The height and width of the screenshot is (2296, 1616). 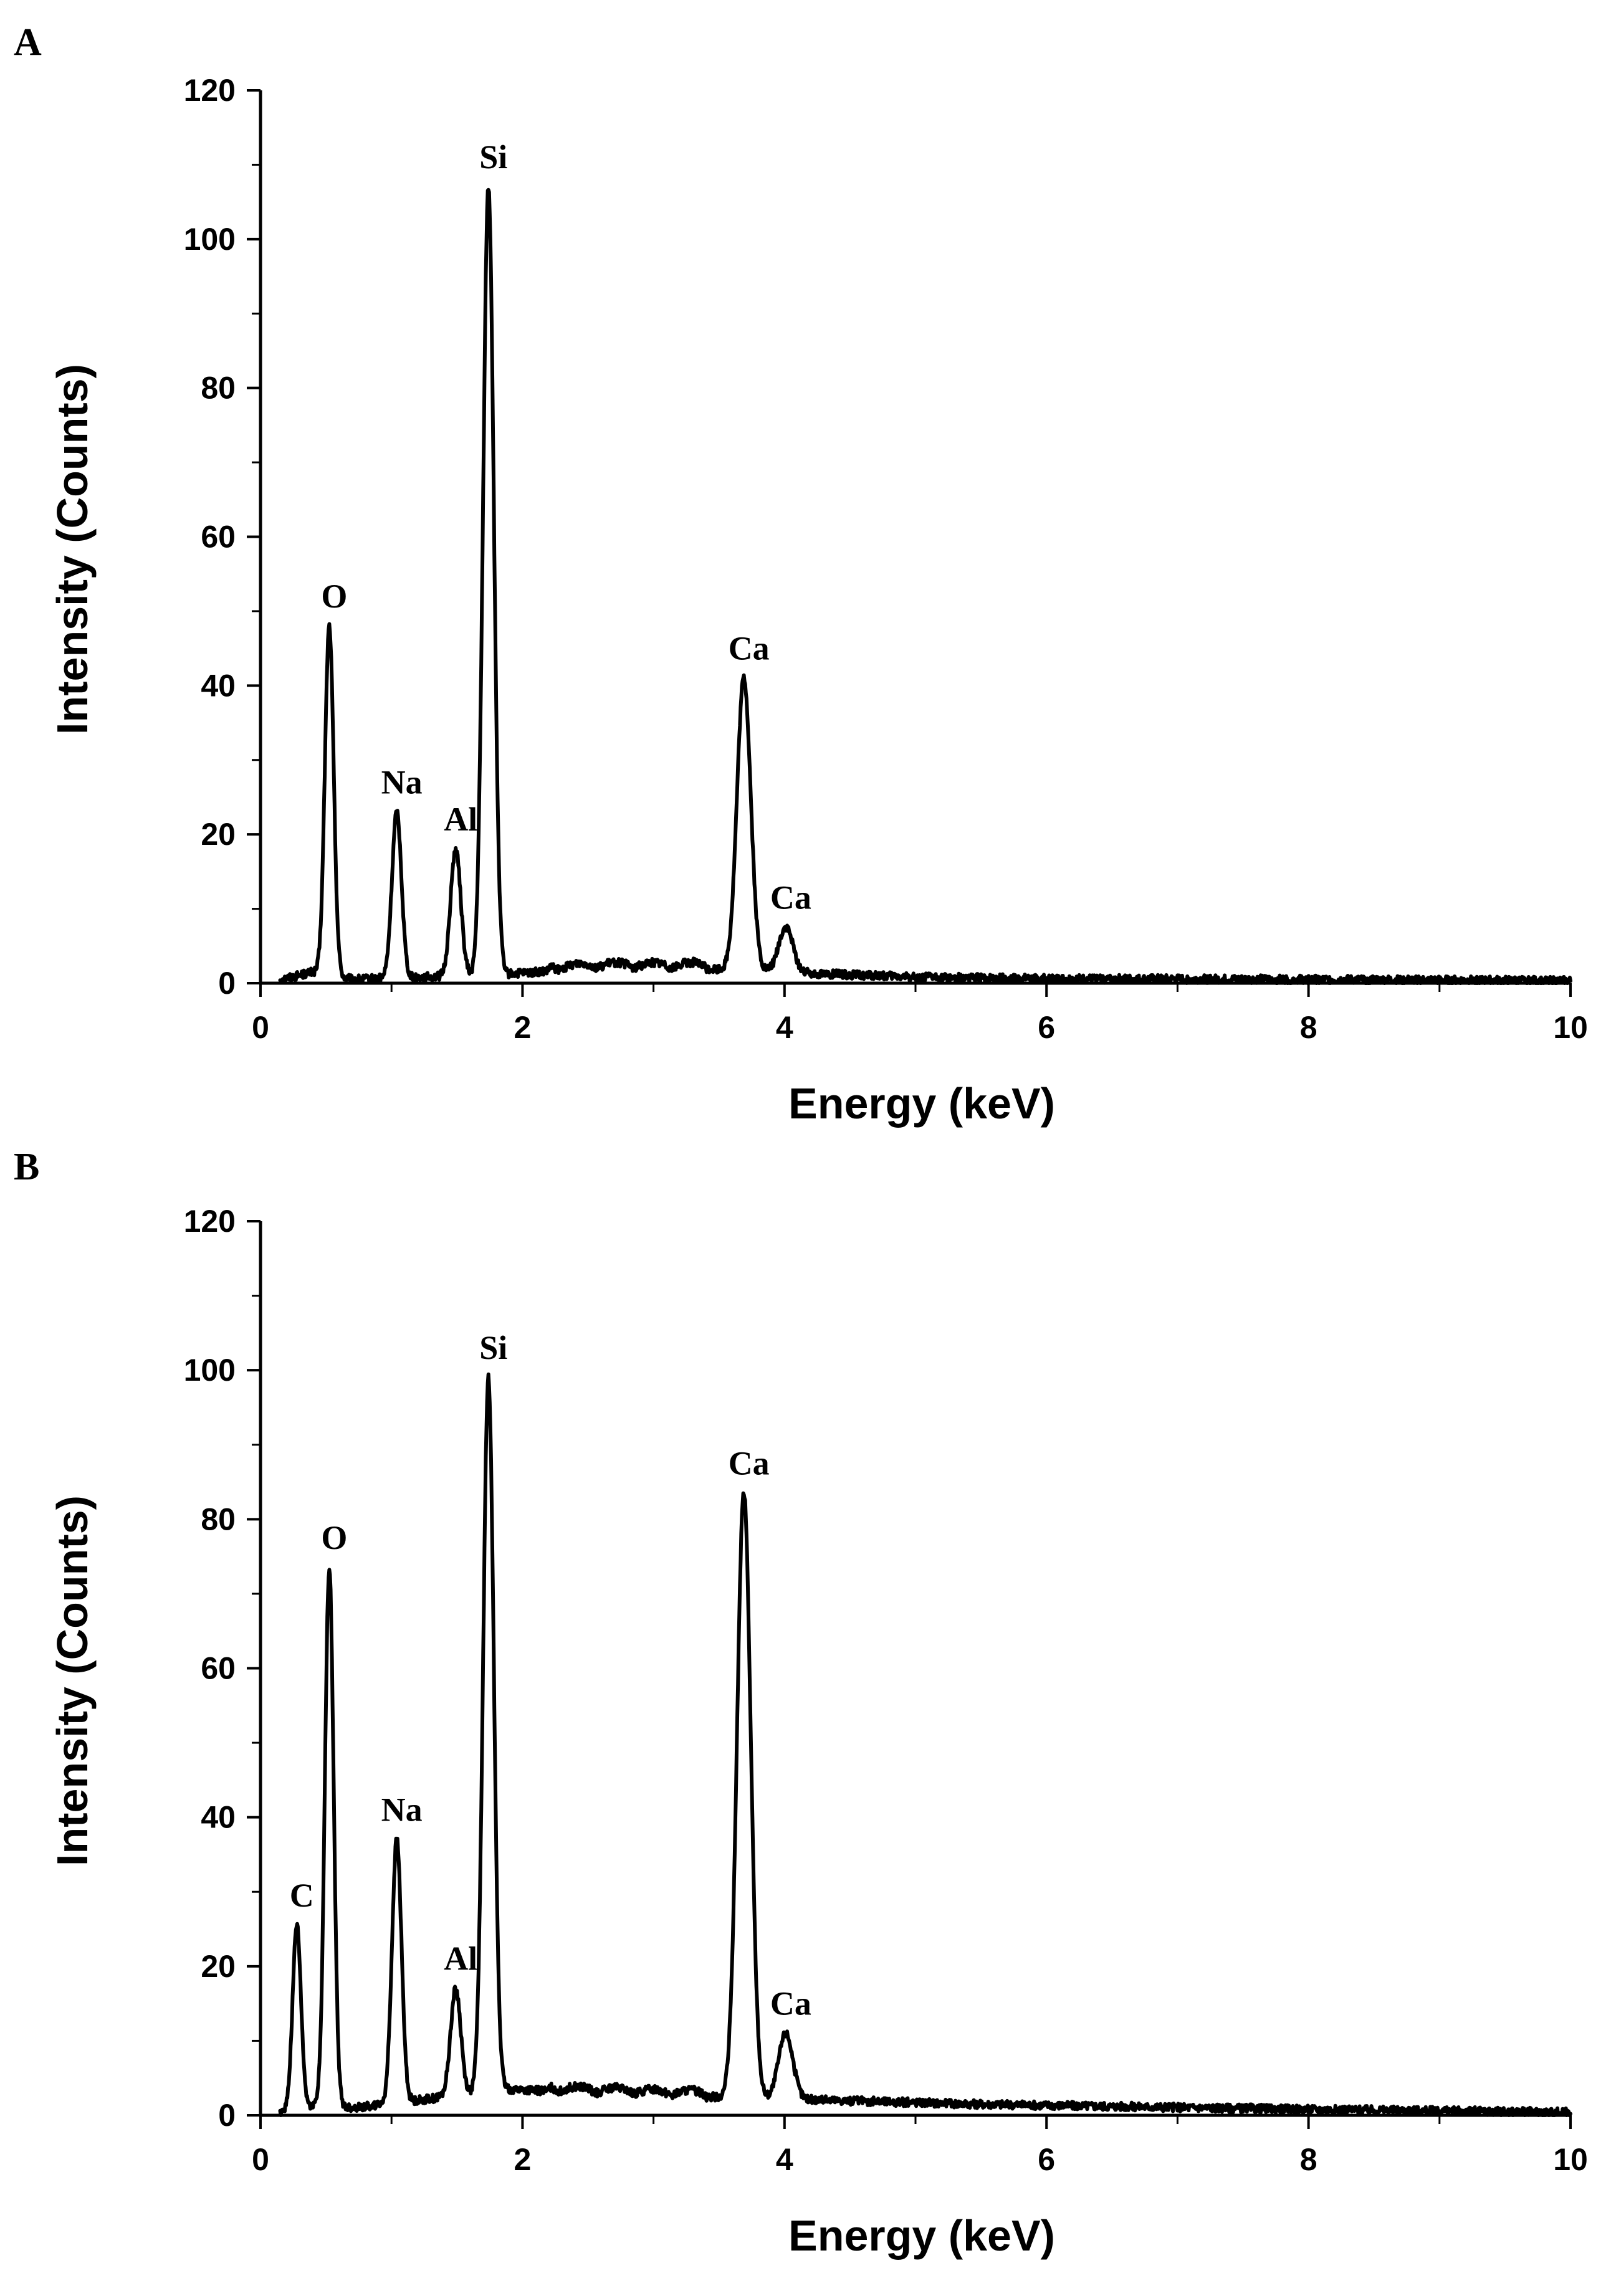 I want to click on peak-label-c: C, so click(x=302, y=1896).